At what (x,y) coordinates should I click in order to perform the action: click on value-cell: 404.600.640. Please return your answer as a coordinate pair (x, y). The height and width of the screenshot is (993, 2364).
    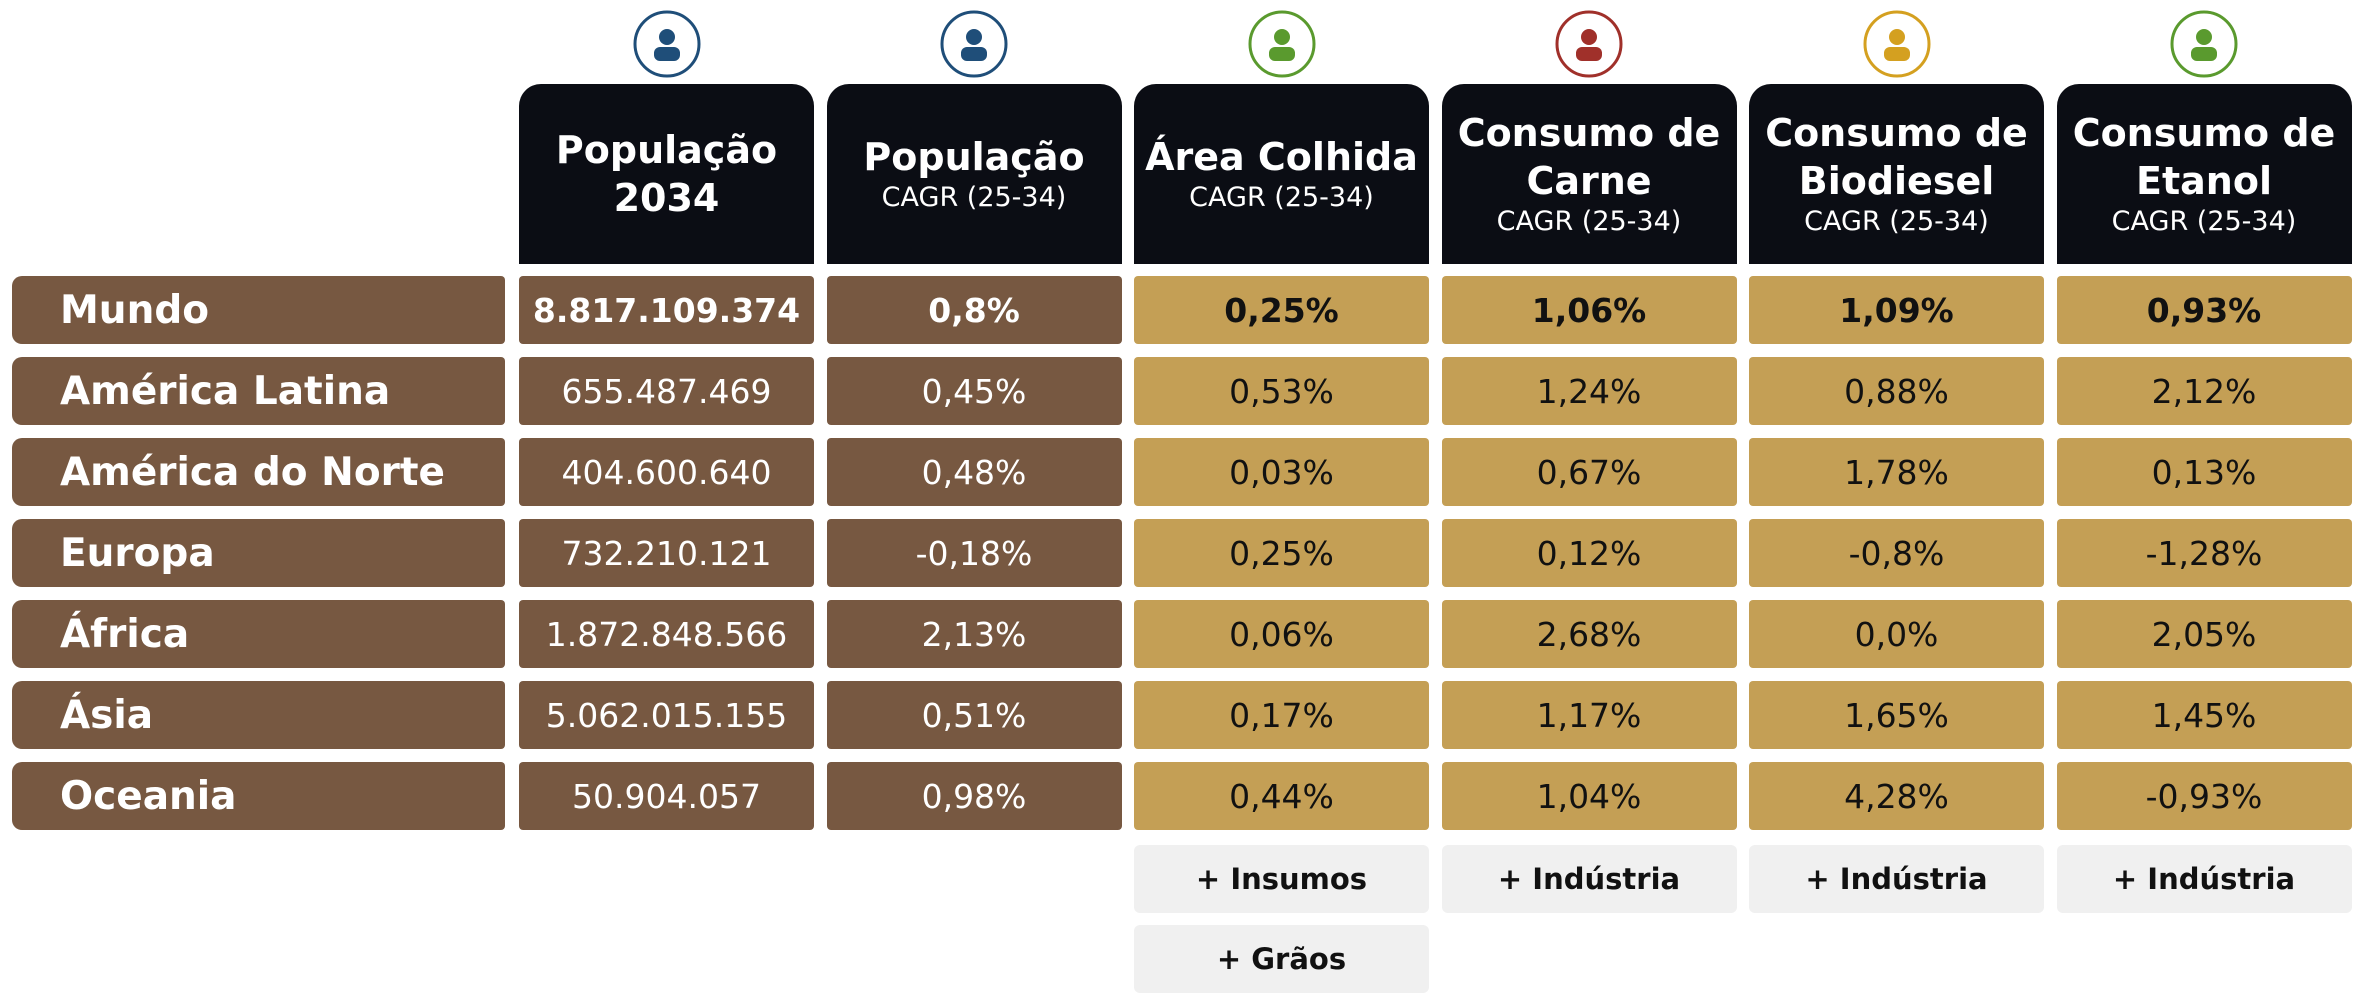
    Looking at the image, I should click on (666, 472).